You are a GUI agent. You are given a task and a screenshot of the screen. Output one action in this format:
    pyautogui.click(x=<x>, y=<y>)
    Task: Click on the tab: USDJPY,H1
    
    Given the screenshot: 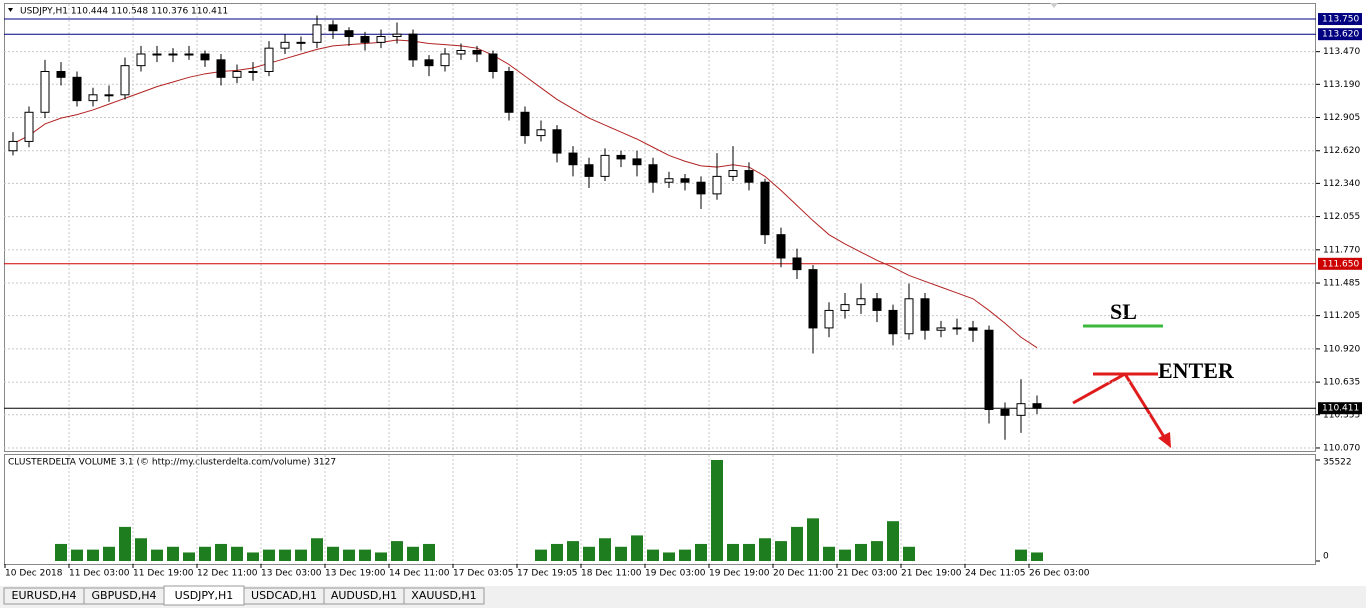 What is the action you would take?
    pyautogui.click(x=204, y=595)
    